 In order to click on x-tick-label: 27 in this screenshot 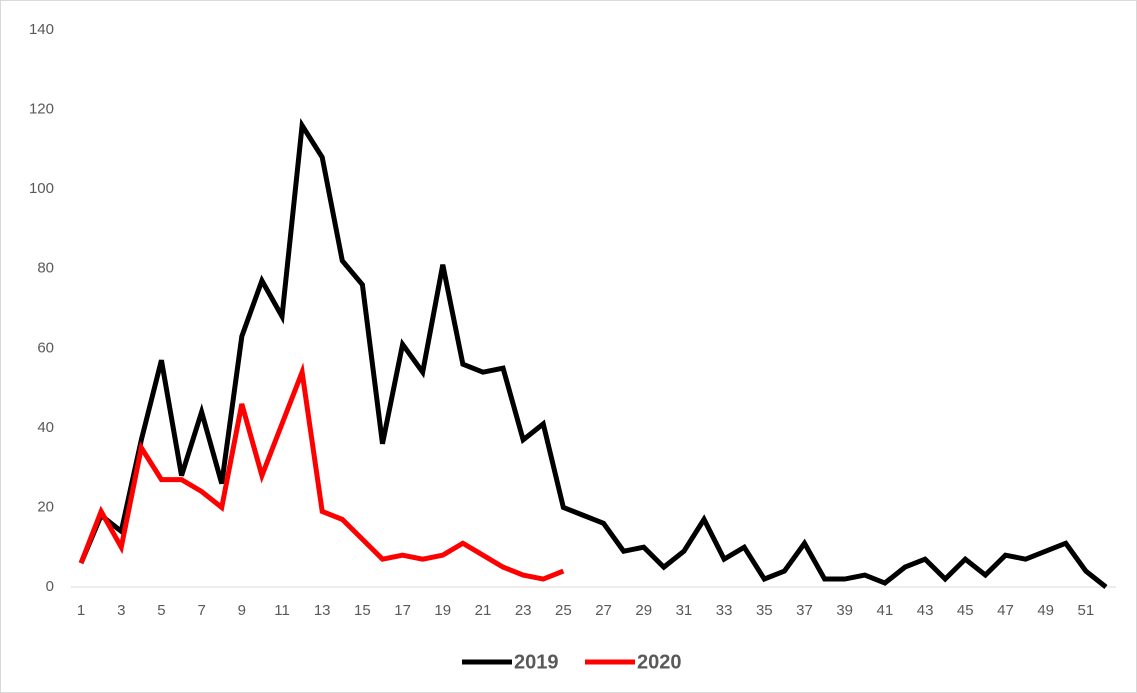, I will do `click(603, 610)`.